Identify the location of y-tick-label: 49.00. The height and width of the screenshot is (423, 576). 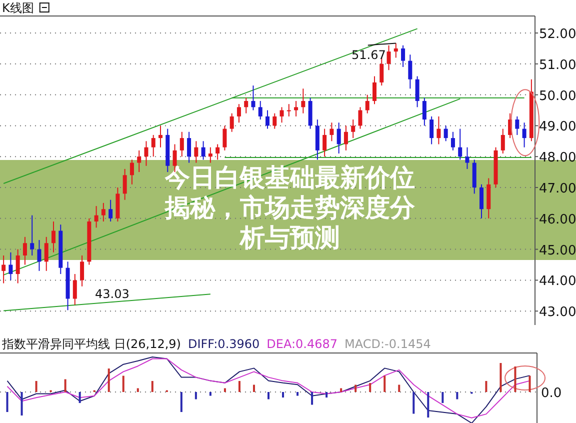
(557, 127).